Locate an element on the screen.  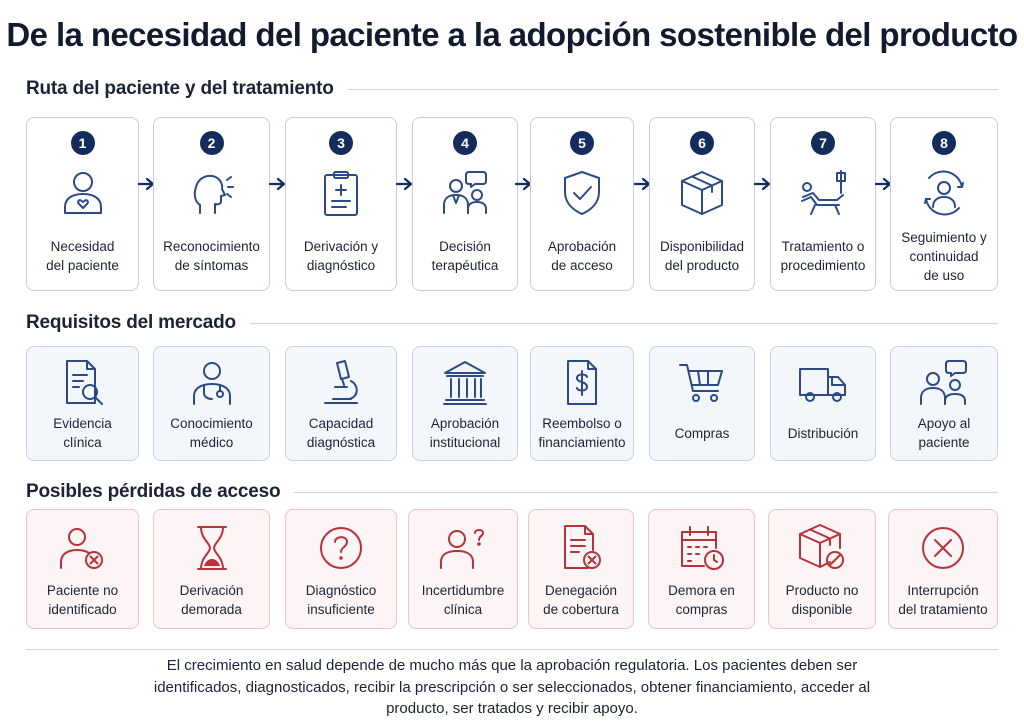
question-circle-icon is located at coordinates (341, 548).